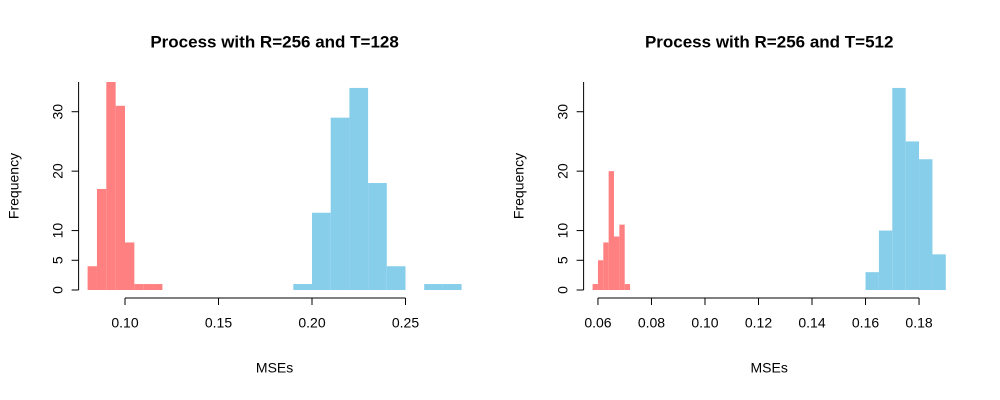 This screenshot has height=400, width=1000. Describe the element at coordinates (218, 323) in the screenshot. I see `x-tick-label: 0.15` at that location.